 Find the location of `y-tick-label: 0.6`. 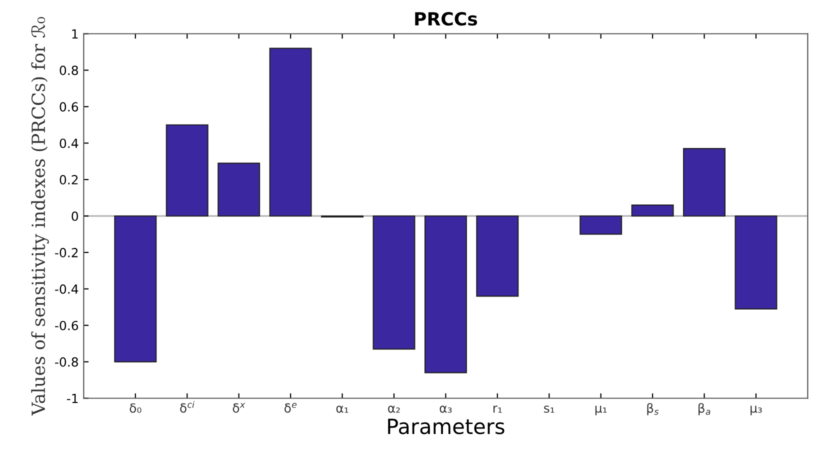

y-tick-label: 0.6 is located at coordinates (69, 107).